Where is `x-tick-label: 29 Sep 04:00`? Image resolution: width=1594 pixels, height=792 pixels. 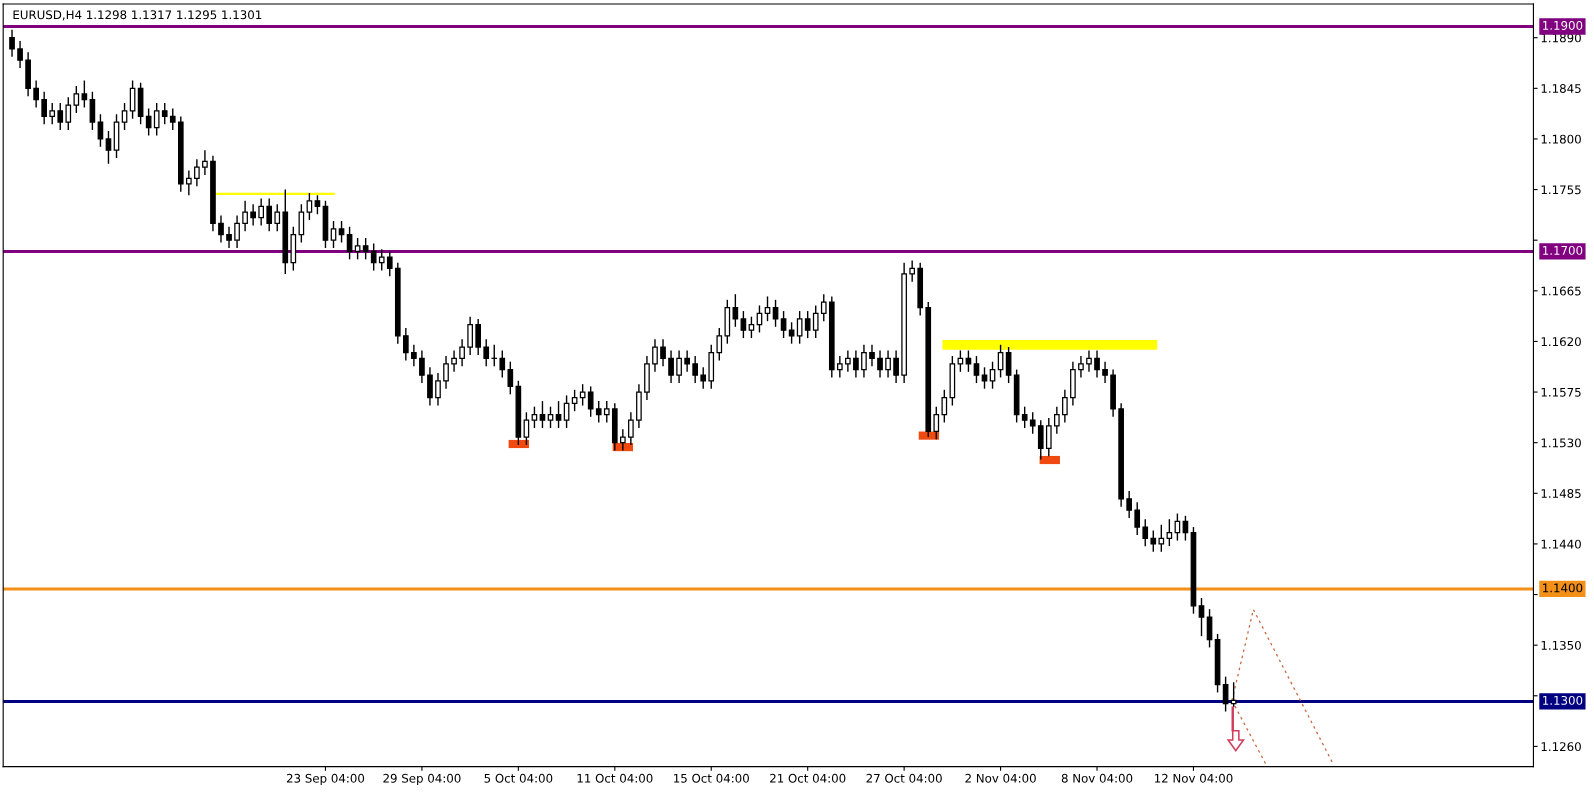
x-tick-label: 29 Sep 04:00 is located at coordinates (422, 779).